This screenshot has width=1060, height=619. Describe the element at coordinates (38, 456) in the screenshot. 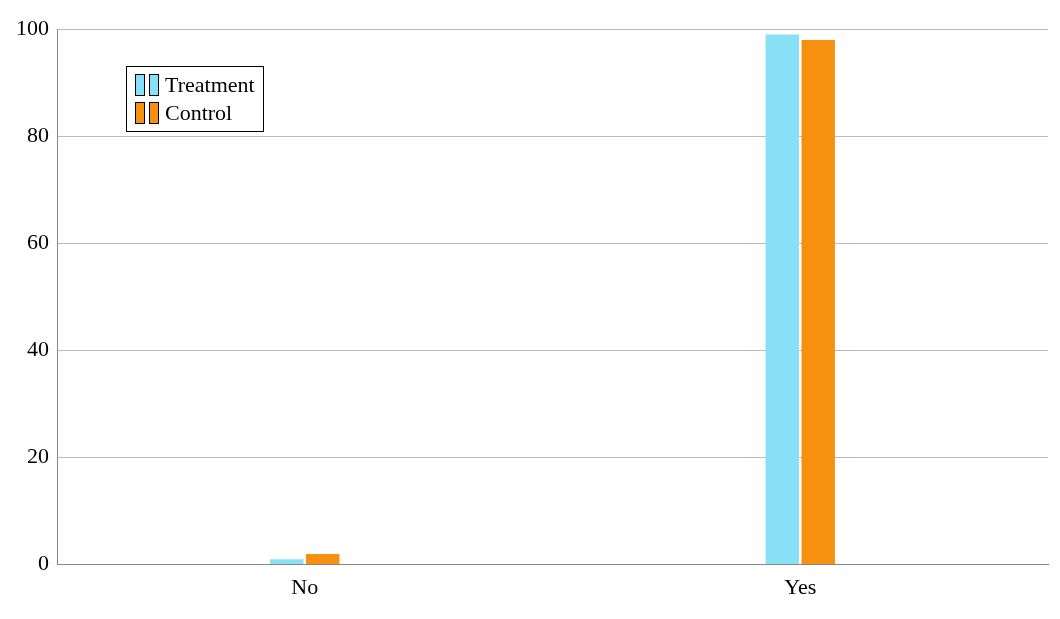

I see `y-tick-label: 20` at that location.